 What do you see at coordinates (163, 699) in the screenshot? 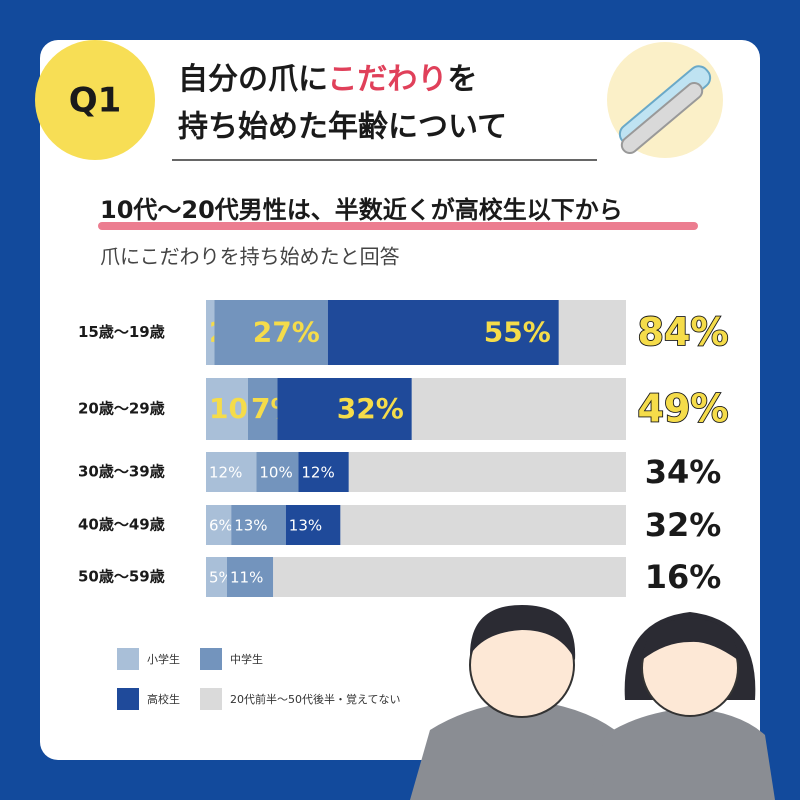
I see `legend-label: 高校生` at bounding box center [163, 699].